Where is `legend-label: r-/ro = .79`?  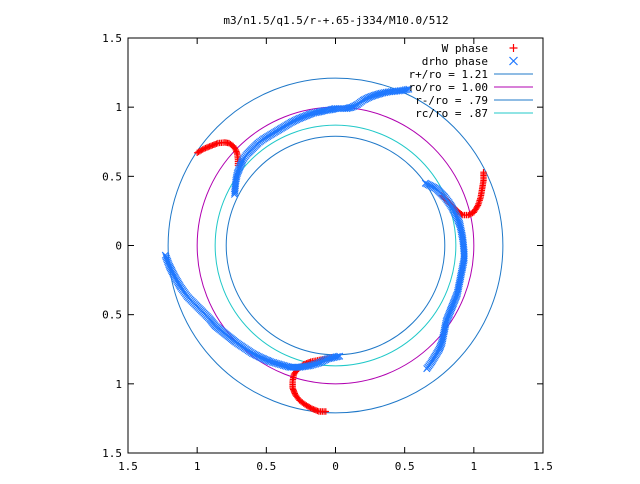
legend-label: r-/ro = .79 is located at coordinates (451, 100).